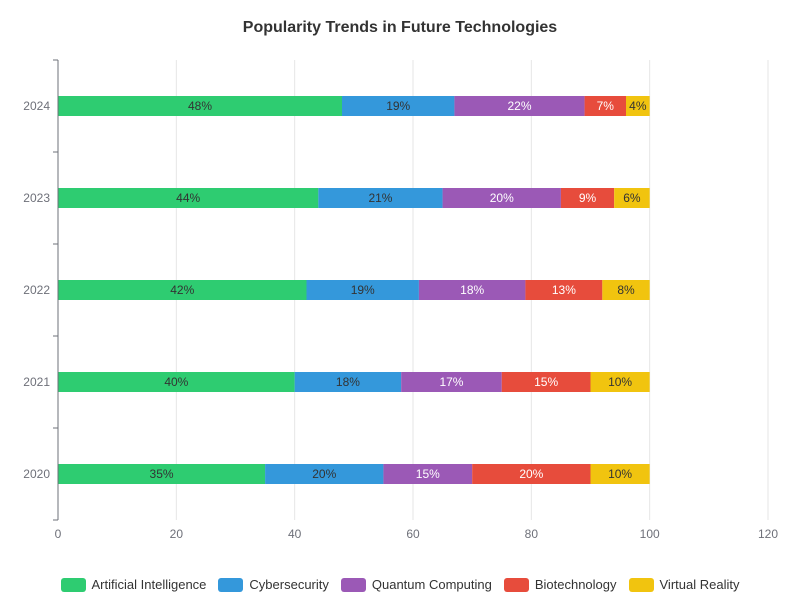 Image resolution: width=800 pixels, height=600 pixels. I want to click on data-label: 13%, so click(564, 290).